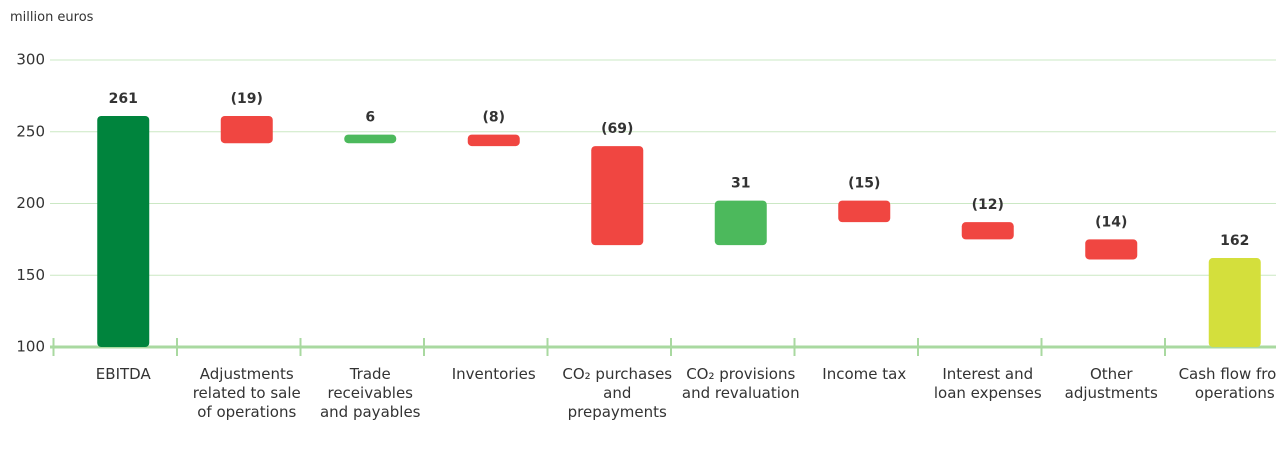 The height and width of the screenshot is (453, 1276). Describe the element at coordinates (123, 374) in the screenshot. I see `x-tick-label: EBITDA` at that location.